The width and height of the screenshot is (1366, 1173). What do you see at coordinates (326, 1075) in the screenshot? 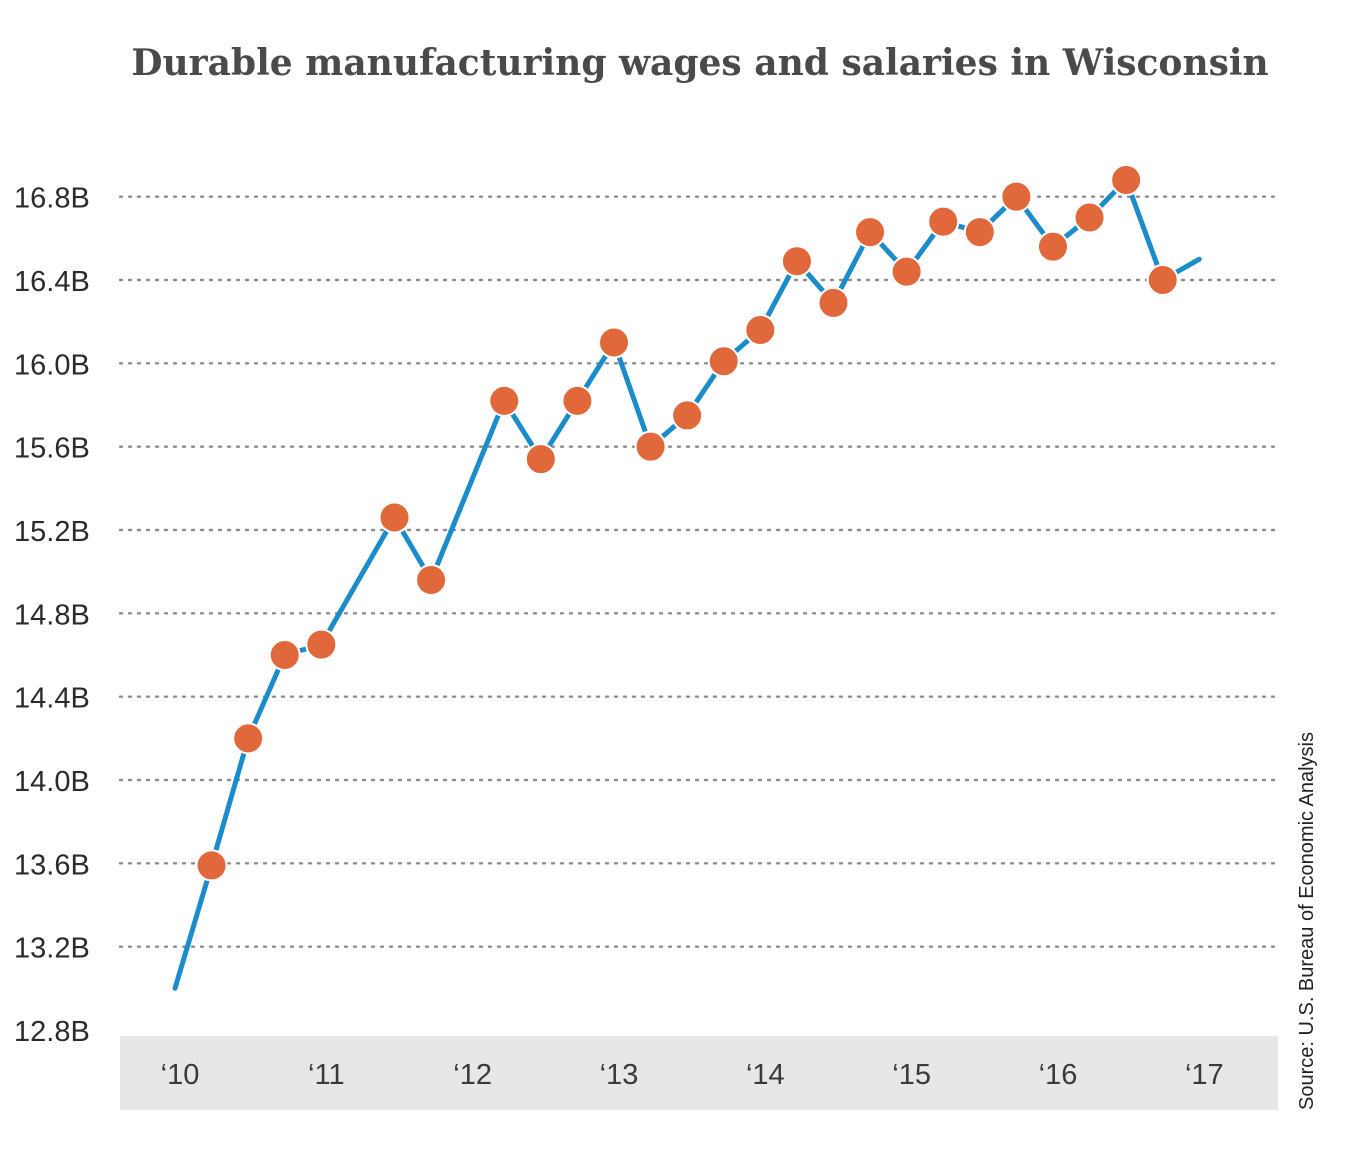
I see `x-tick-label: ‘11` at bounding box center [326, 1075].